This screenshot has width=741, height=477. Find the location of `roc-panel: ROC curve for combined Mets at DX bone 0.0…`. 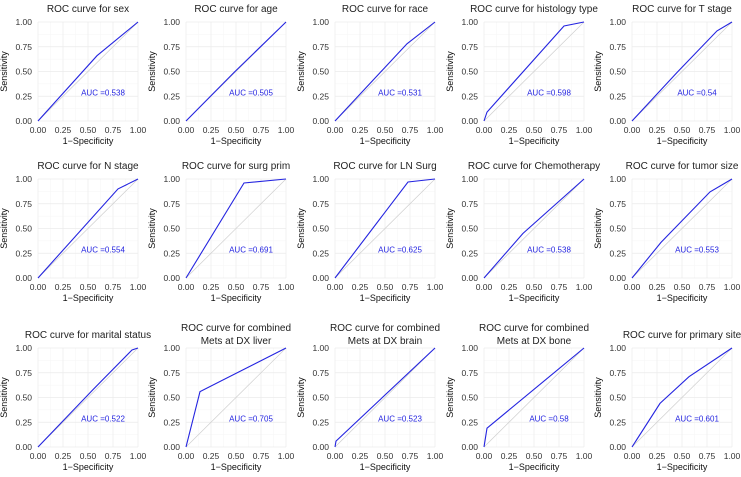

roc-panel: ROC curve for combined Mets at DX bone 0.0… is located at coordinates (519, 397).